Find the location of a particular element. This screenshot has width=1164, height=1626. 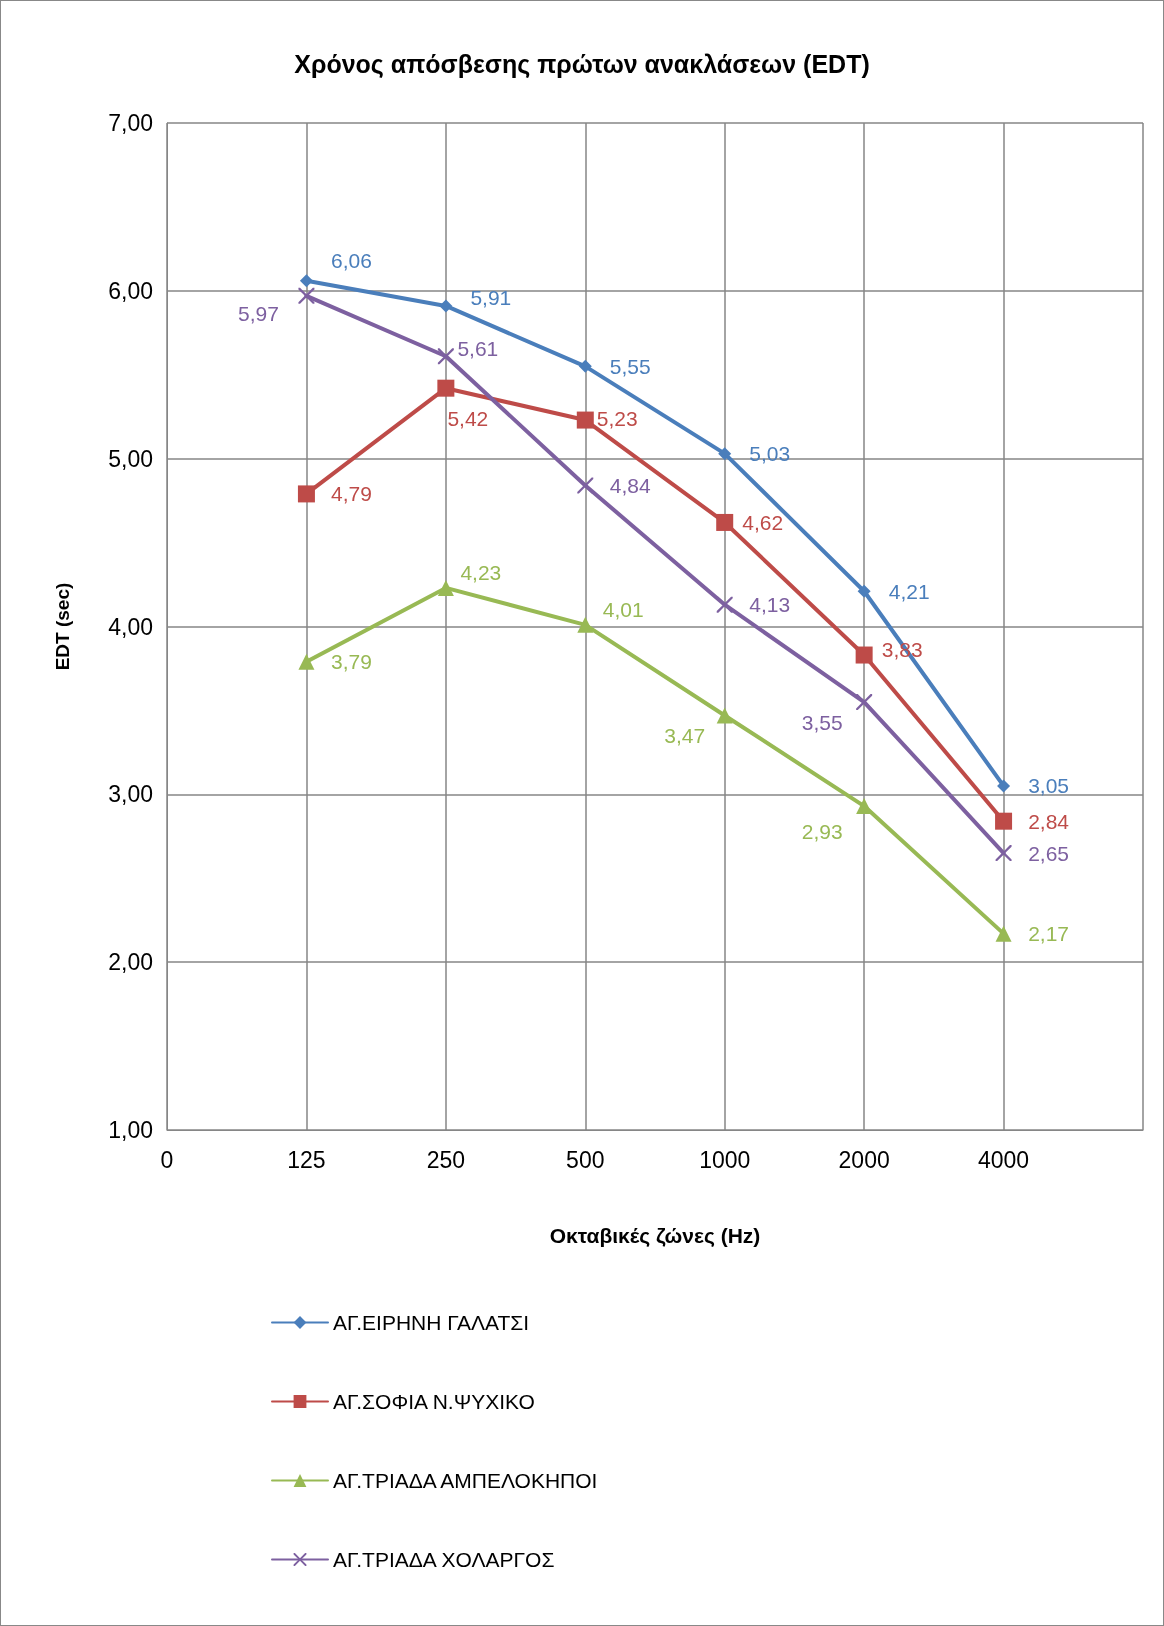

x-tick-label: 0 is located at coordinates (167, 1159).